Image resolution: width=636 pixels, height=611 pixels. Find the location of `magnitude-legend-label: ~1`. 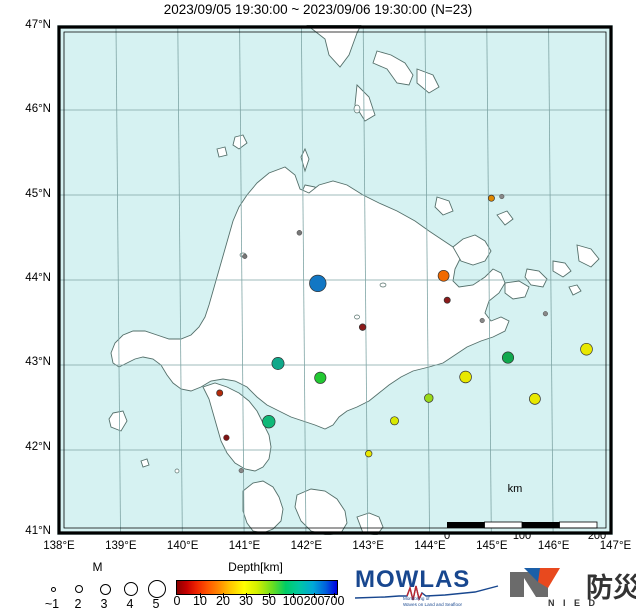

magnitude-legend-label: ~1 is located at coordinates (52, 604).